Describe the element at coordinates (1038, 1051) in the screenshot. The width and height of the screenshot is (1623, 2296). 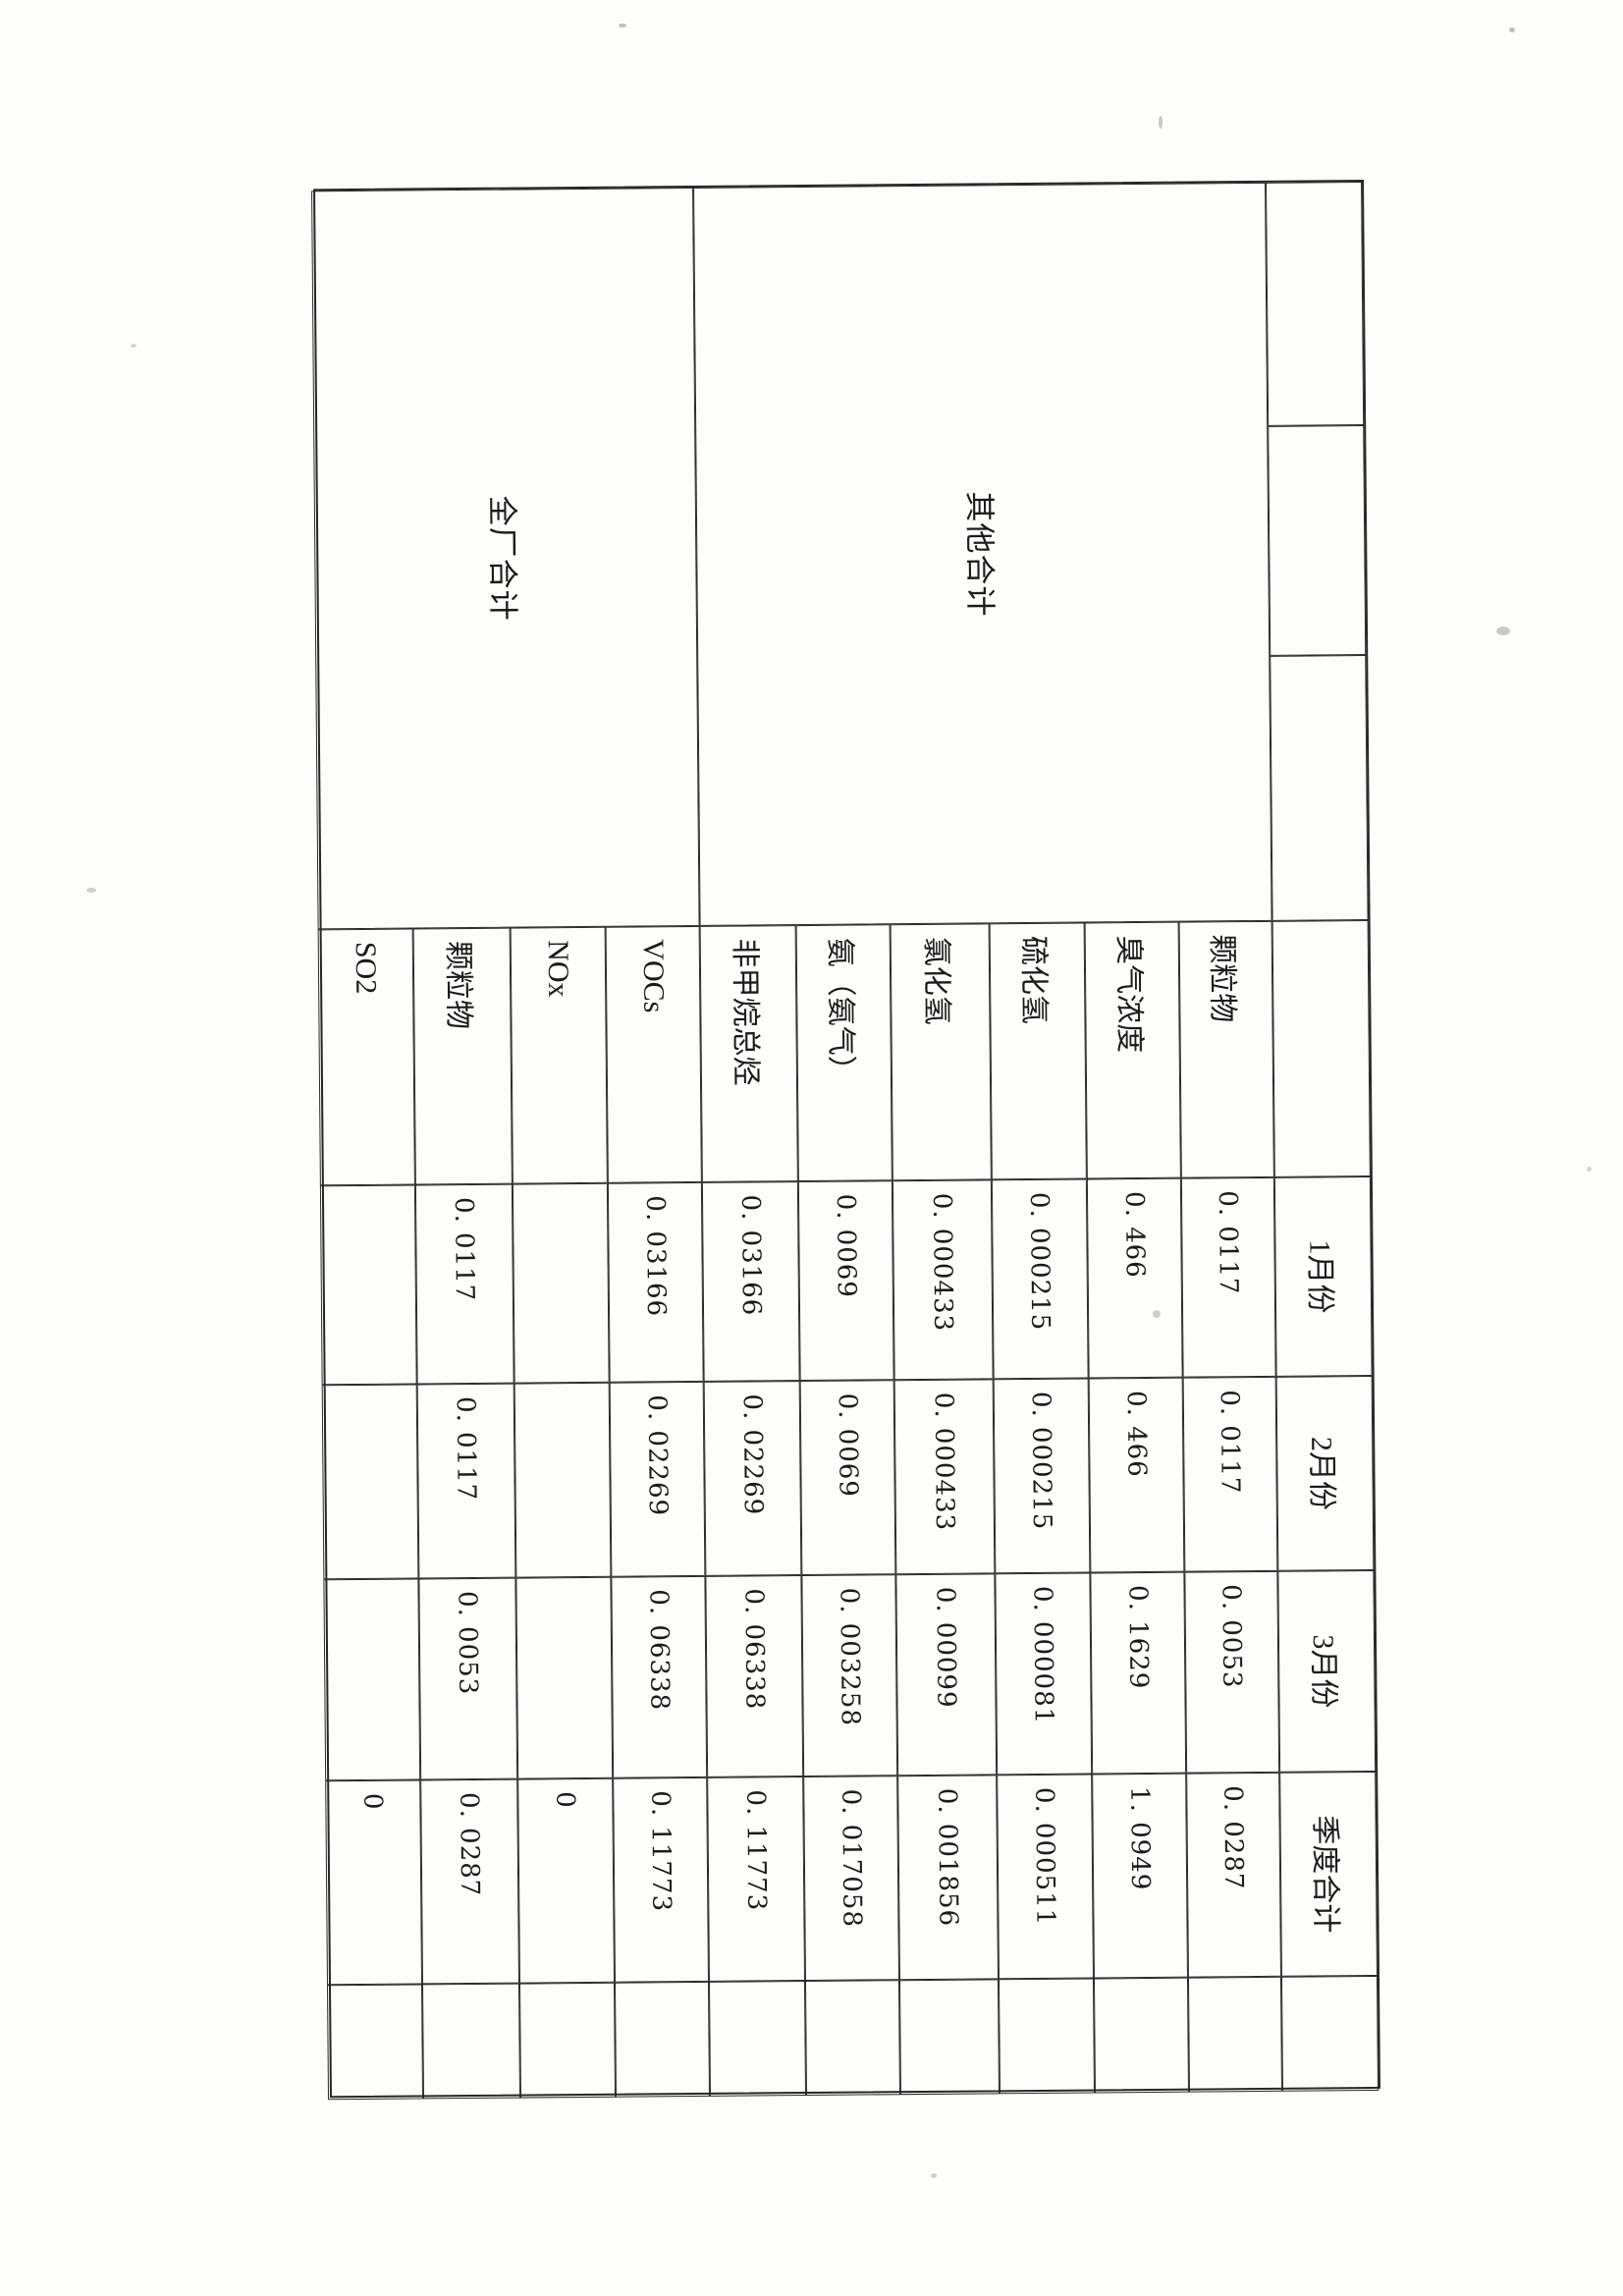
I see `pollutant-name: 硫化氢` at that location.